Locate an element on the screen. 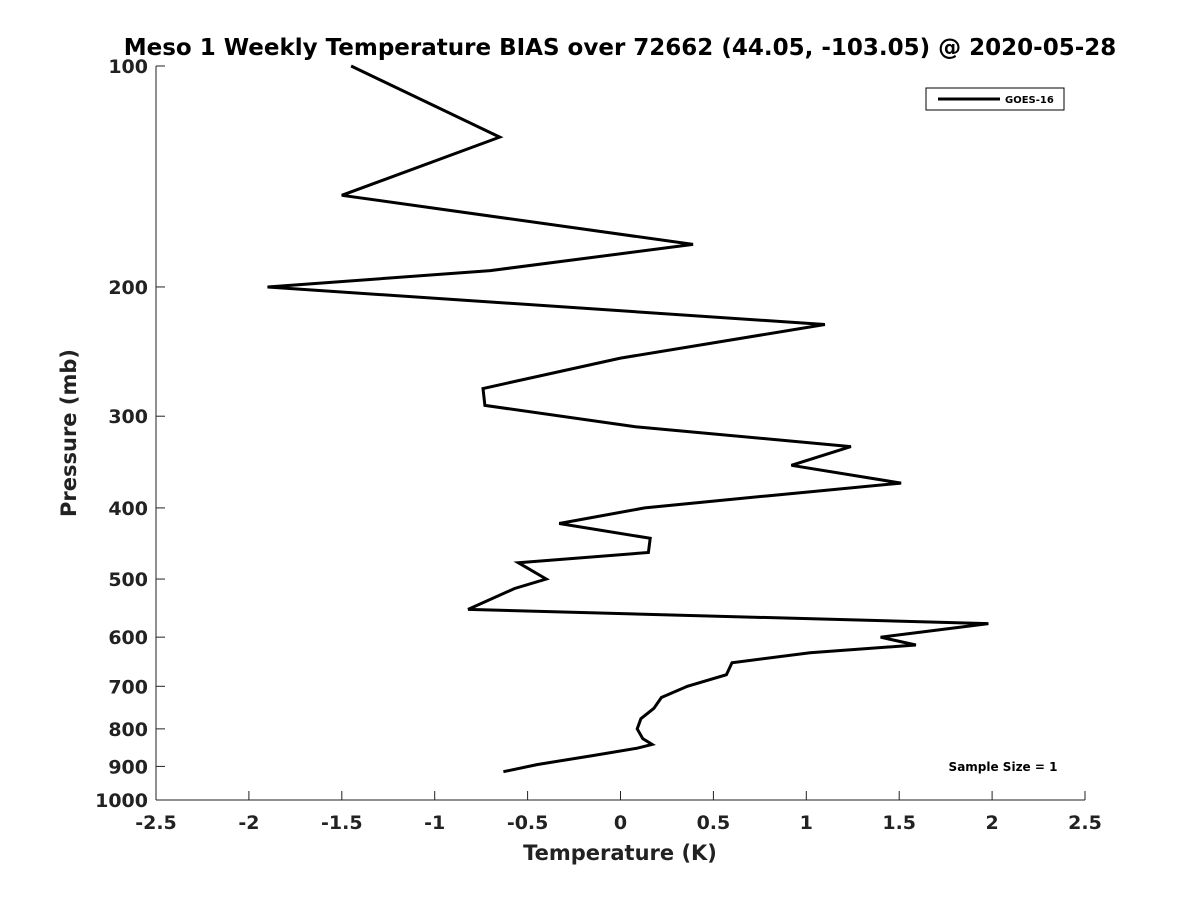 This screenshot has height=900, width=1200. x-axis-label: Temperature (K) is located at coordinates (620, 853).